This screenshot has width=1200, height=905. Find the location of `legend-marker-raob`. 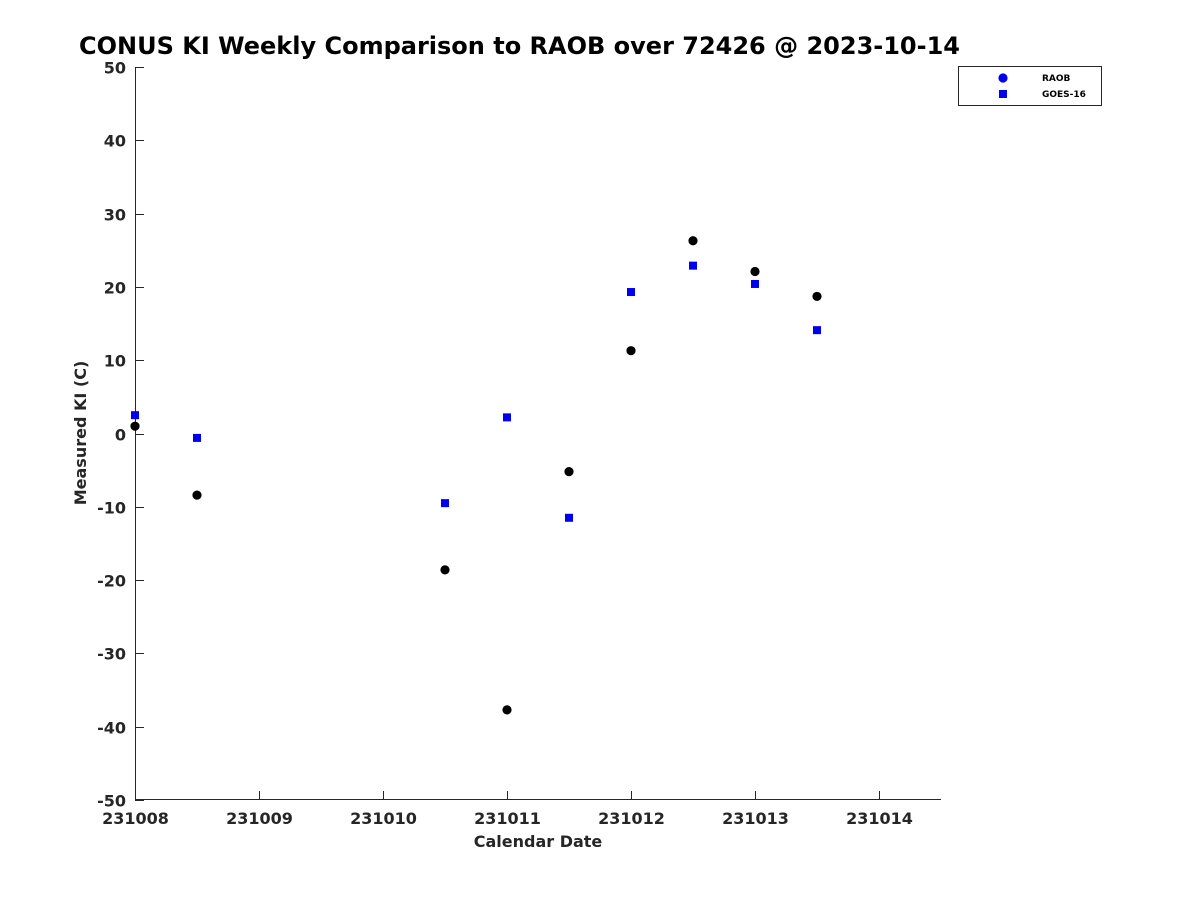

legend-marker-raob is located at coordinates (1003, 78).